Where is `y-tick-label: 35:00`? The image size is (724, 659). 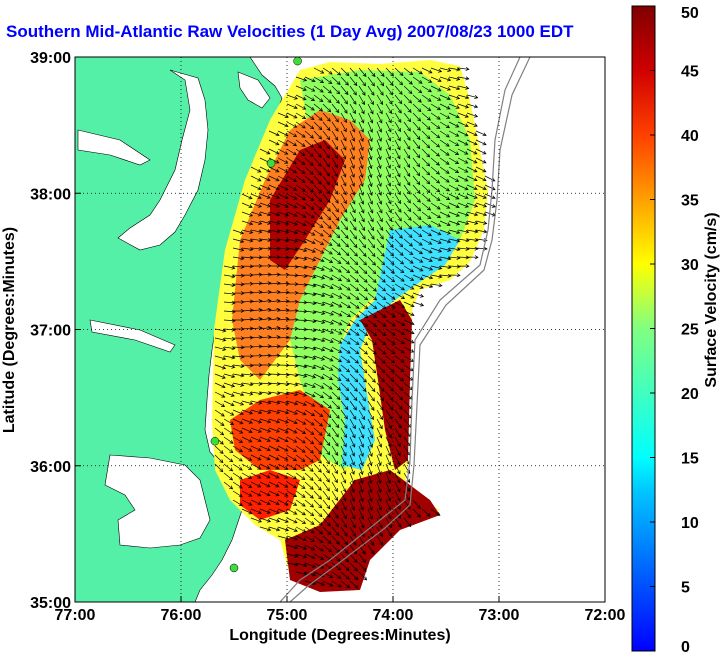
y-tick-label: 35:00 is located at coordinates (50, 603).